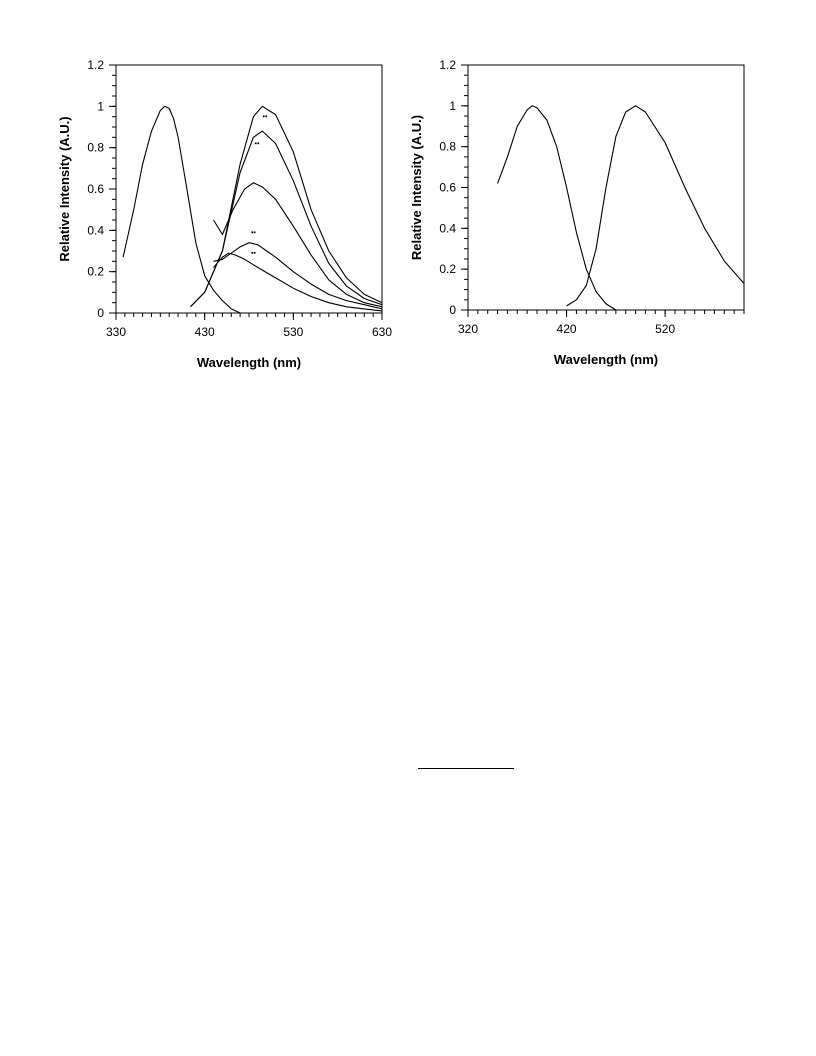  What do you see at coordinates (293, 332) in the screenshot?
I see `x-tick-label: 530` at bounding box center [293, 332].